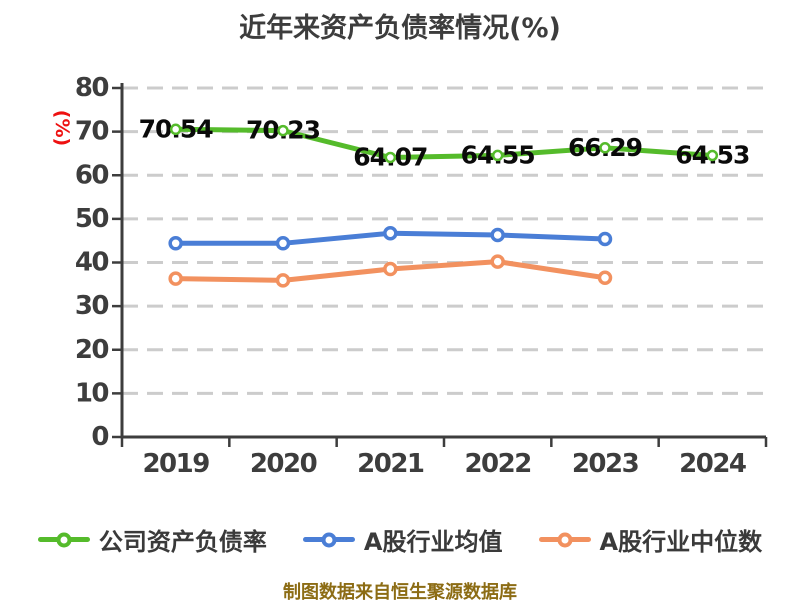 The image size is (800, 600). I want to click on legend-label: A股行业均值, so click(433, 542).